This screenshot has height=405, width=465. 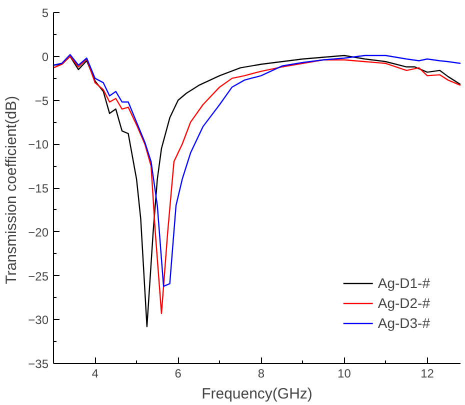 I want to click on x-tick-label: 4, so click(x=95, y=373).